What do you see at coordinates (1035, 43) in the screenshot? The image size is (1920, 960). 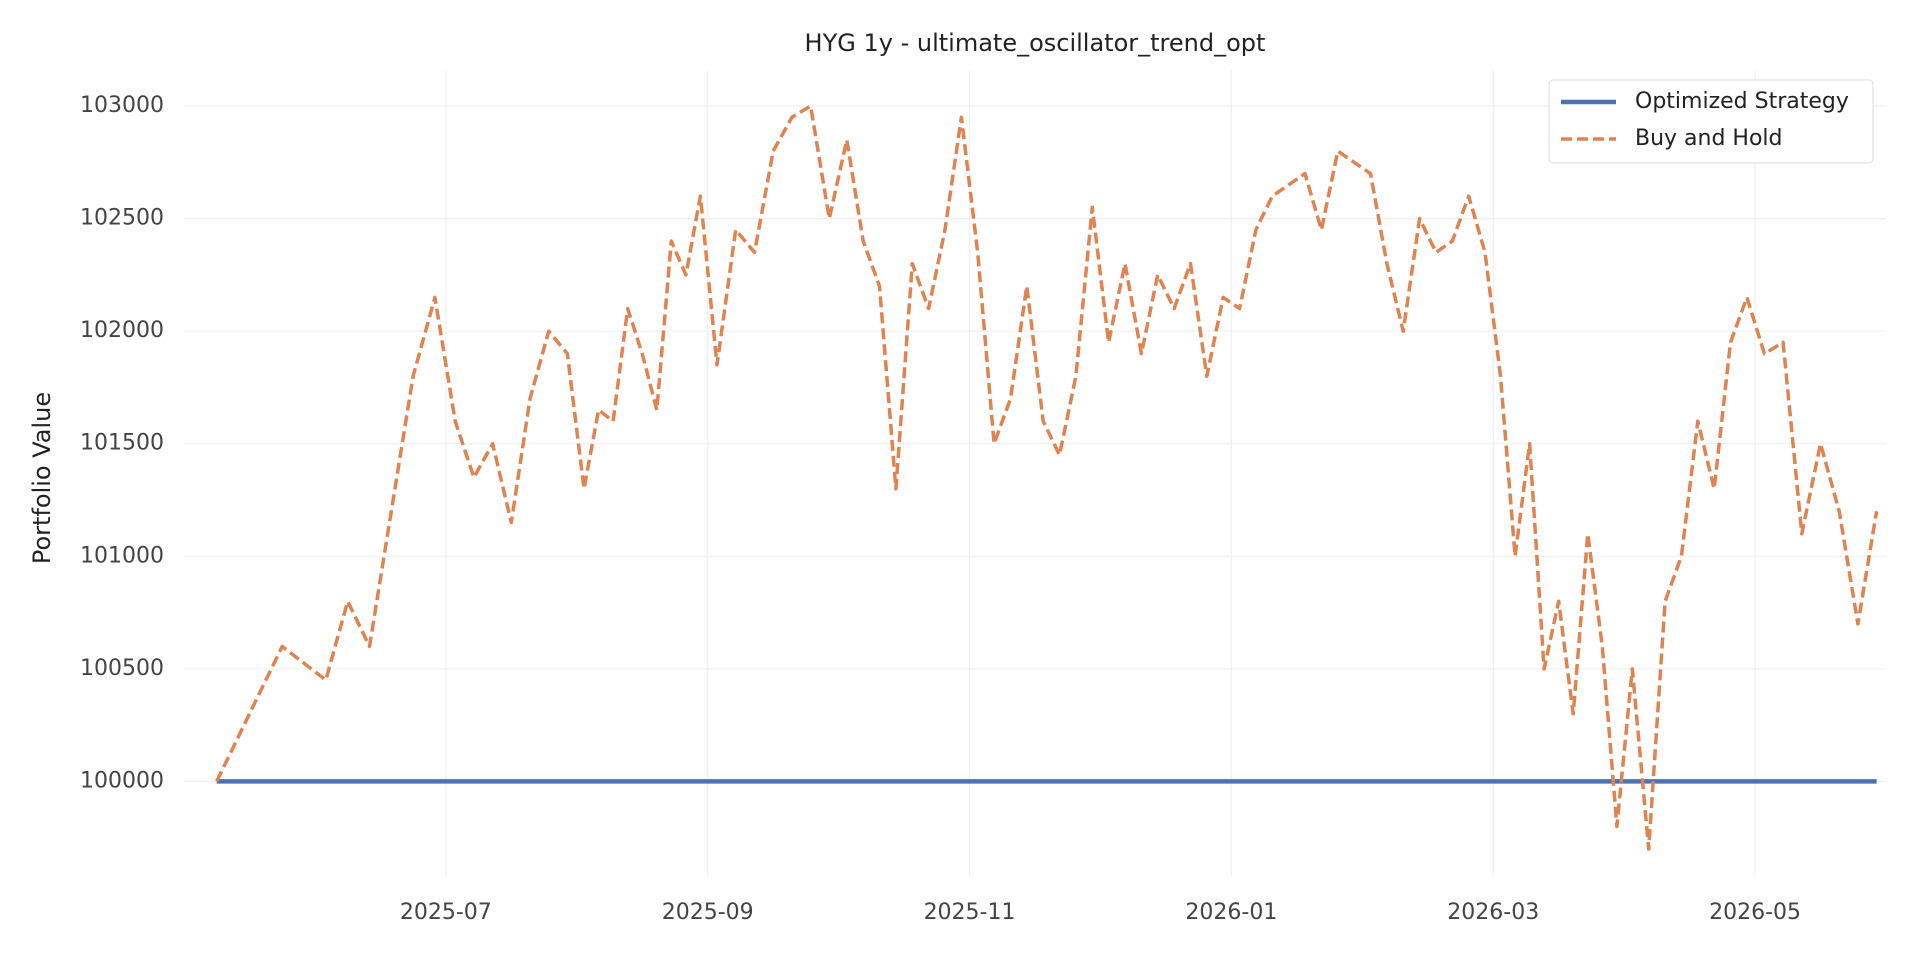 I see `chart-title: HYG 1y - ultimate_oscillator_trend_opt` at bounding box center [1035, 43].